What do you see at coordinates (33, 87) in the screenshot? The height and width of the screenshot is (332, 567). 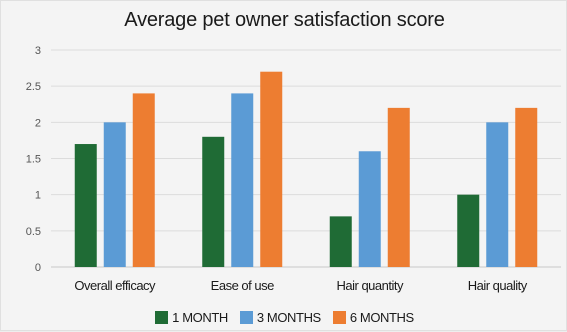 I see `y-tick-label: 2.5` at bounding box center [33, 87].